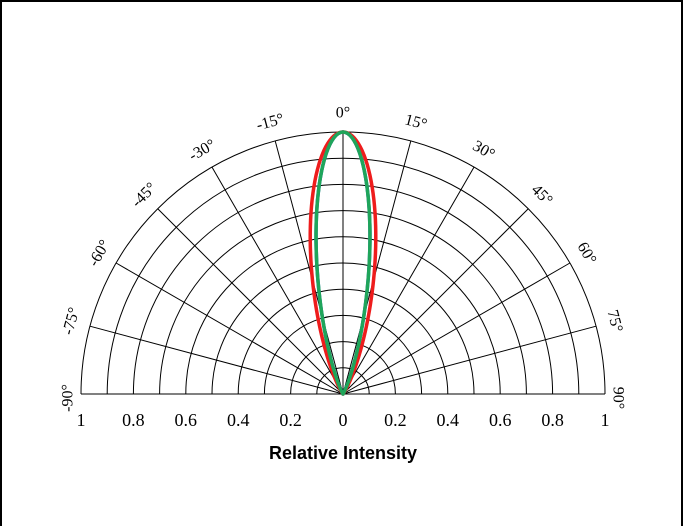 Image resolution: width=683 pixels, height=528 pixels. I want to click on angle-label: 30°, so click(484, 151).